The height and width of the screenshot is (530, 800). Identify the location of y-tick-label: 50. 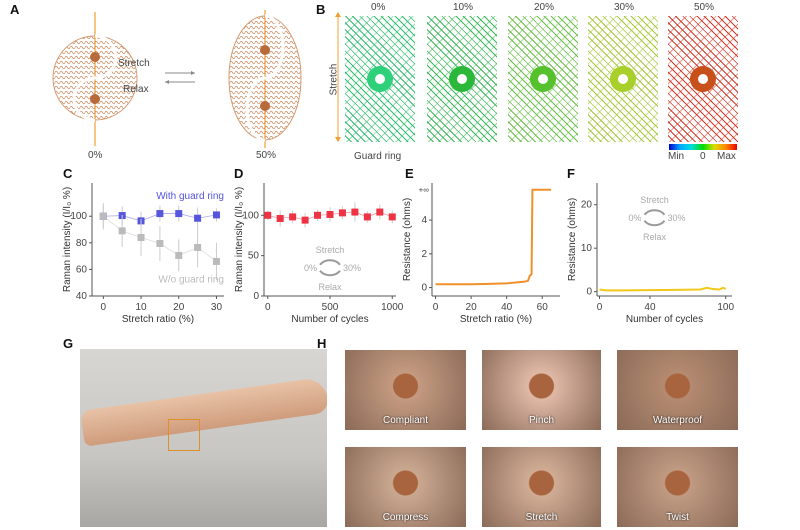
(254, 256).